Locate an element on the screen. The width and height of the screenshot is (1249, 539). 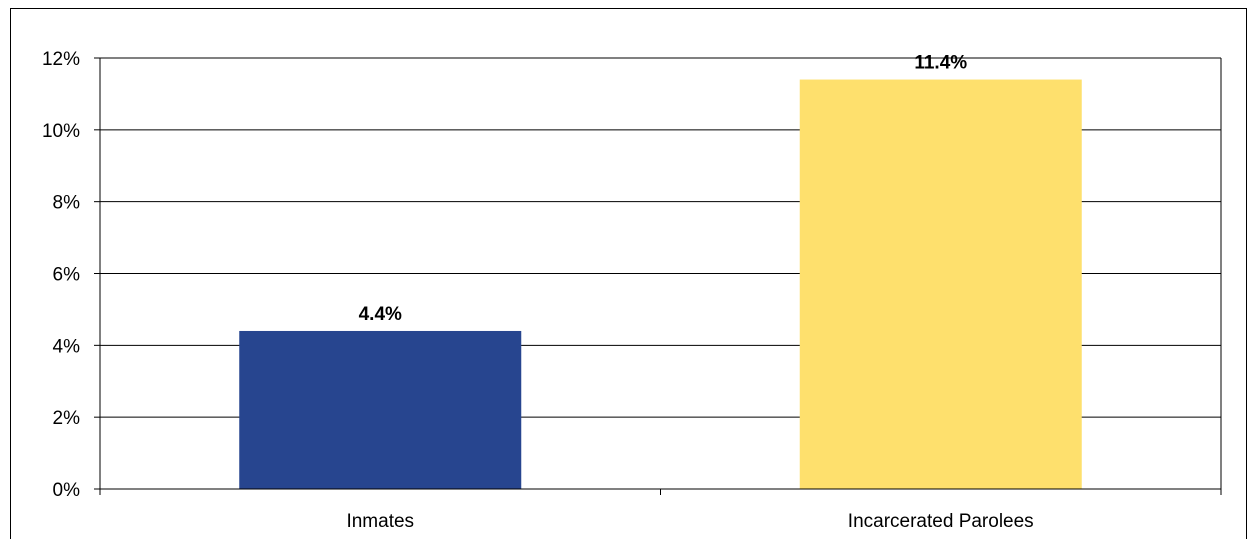
y-tick-label: 4% is located at coordinates (67, 346).